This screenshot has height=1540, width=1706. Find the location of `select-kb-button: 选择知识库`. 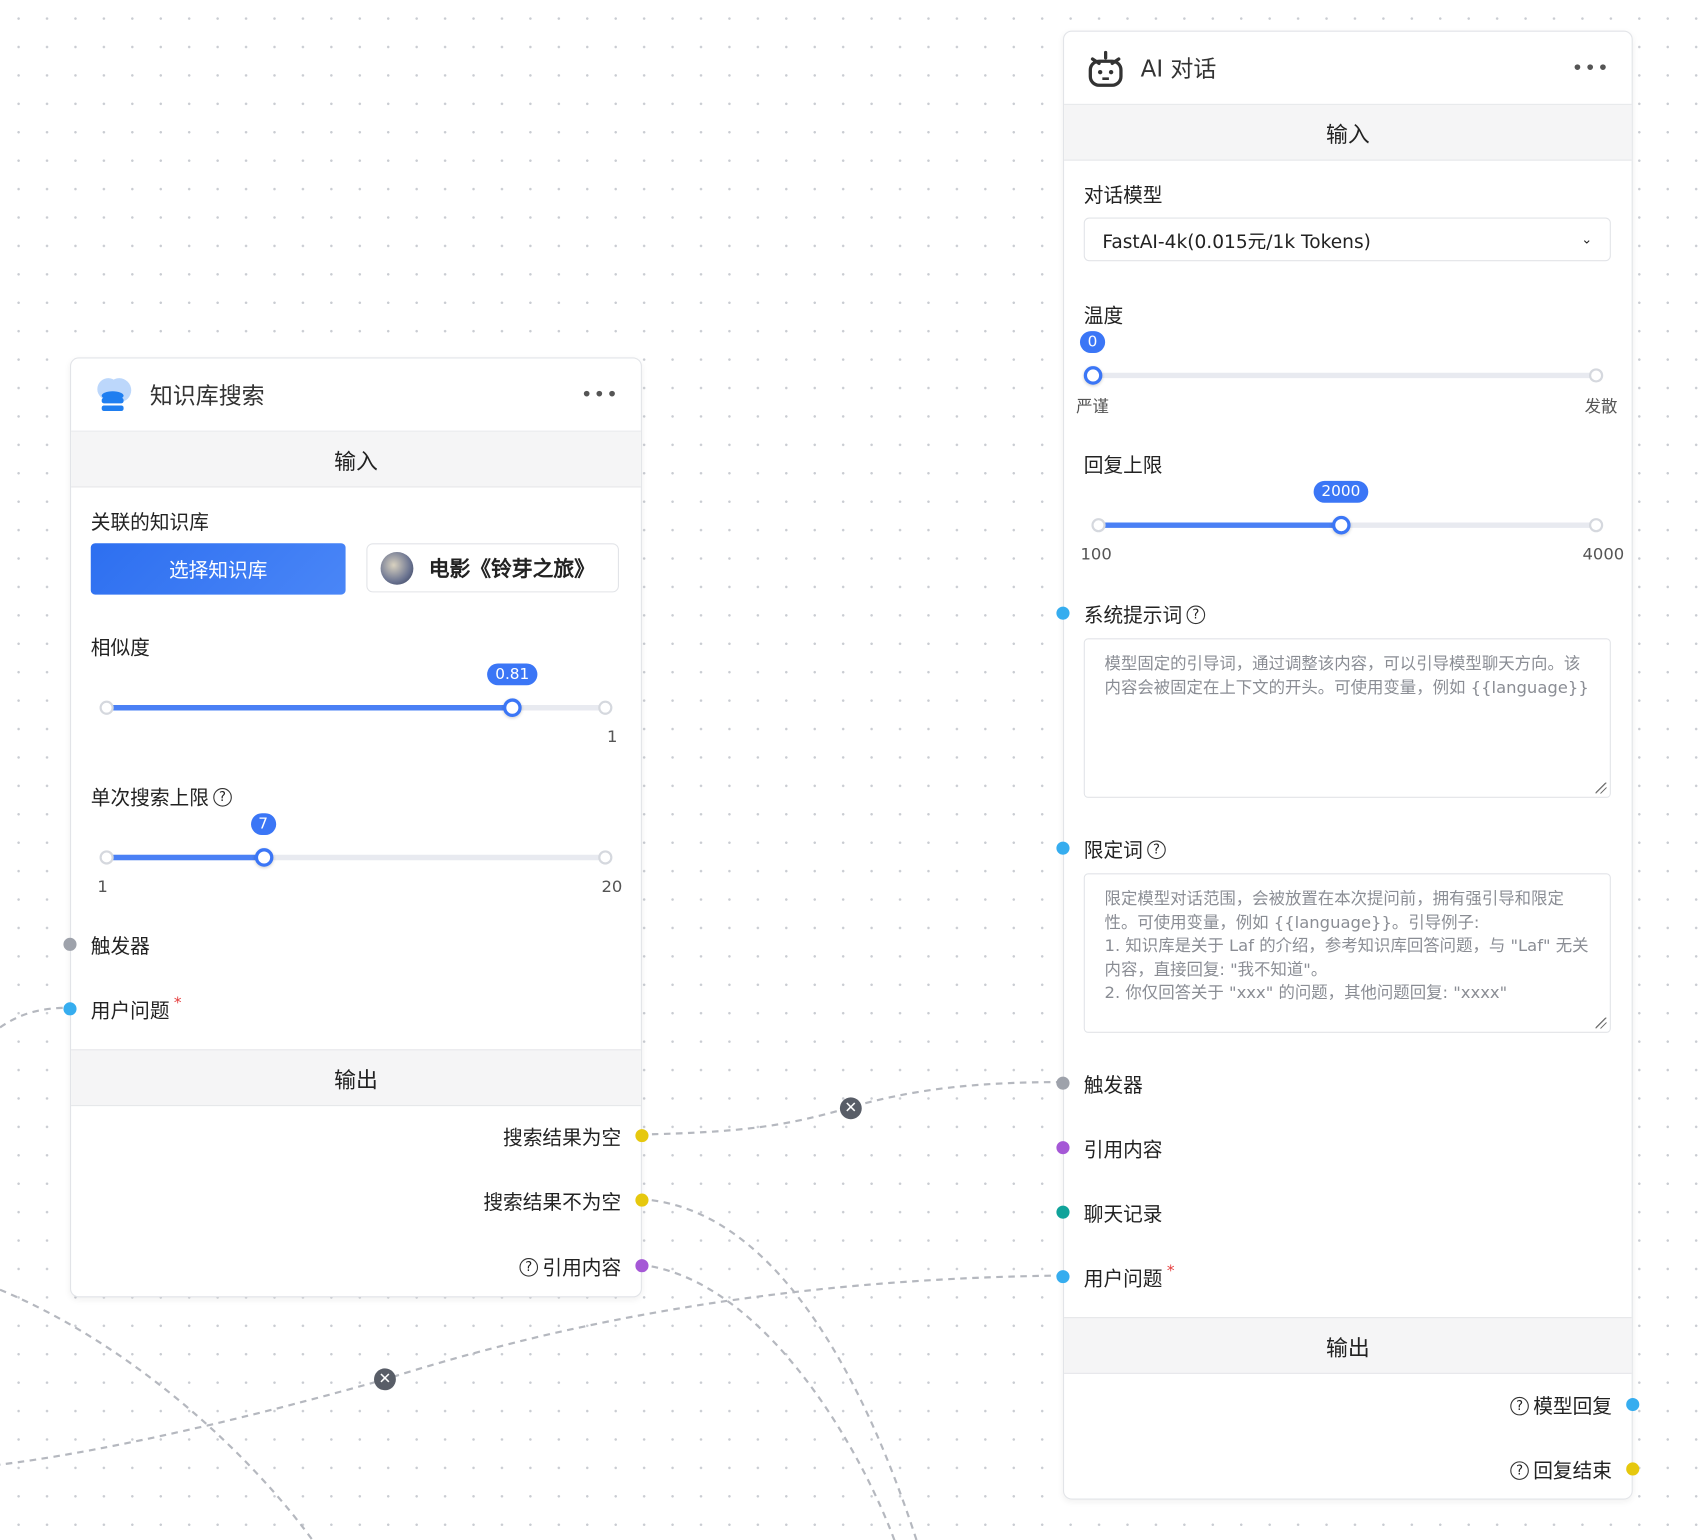

select-kb-button: 选择知识库 is located at coordinates (218, 569).